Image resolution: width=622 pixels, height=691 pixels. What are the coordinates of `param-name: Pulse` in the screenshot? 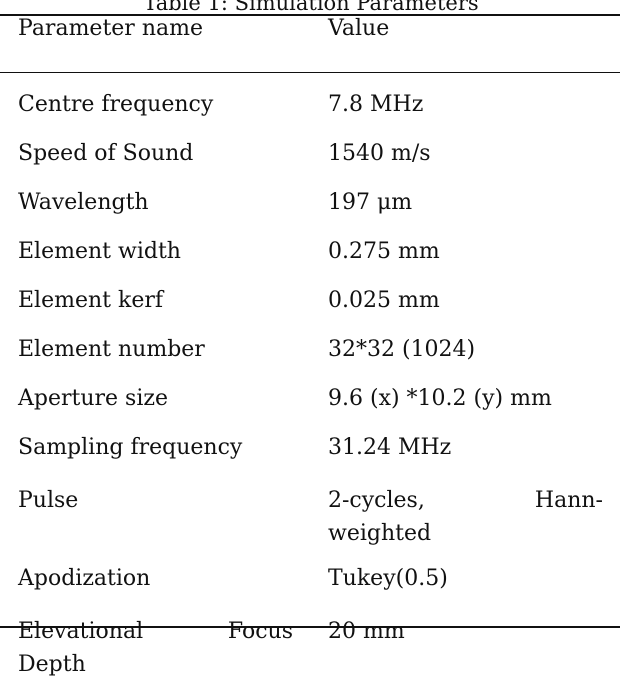 It's located at (48, 500).